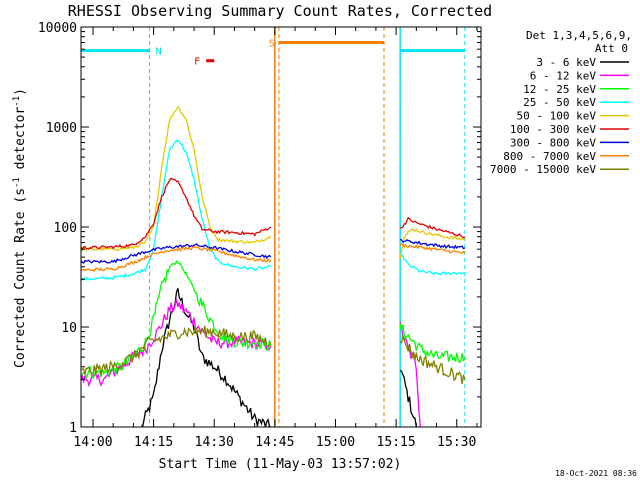 This screenshot has height=480, width=640. What do you see at coordinates (396, 442) in the screenshot?
I see `x-tick-label: 15:15` at bounding box center [396, 442].